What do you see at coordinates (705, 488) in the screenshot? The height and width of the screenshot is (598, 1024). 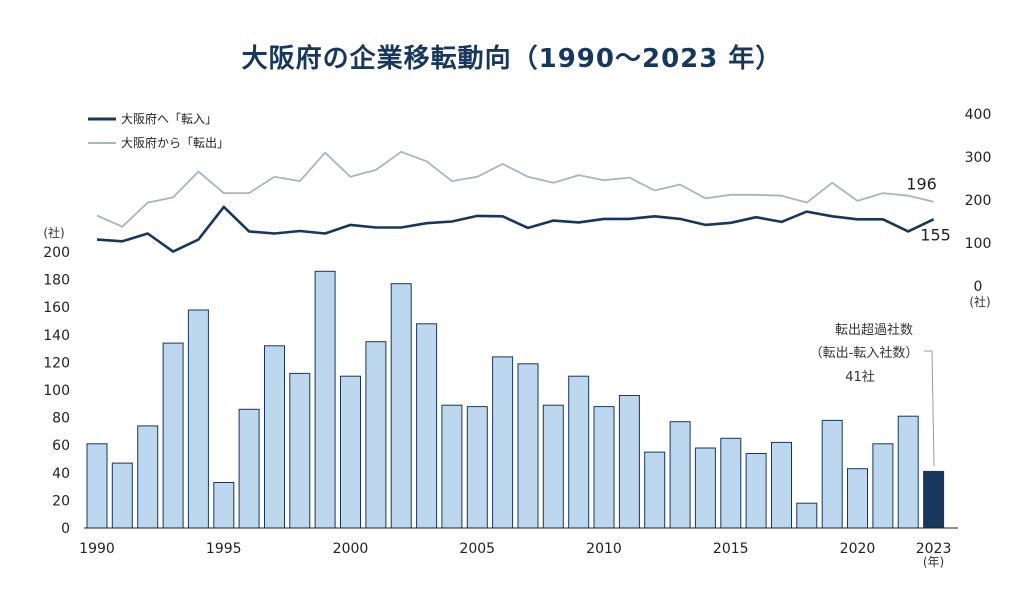 I see `bar-2014` at bounding box center [705, 488].